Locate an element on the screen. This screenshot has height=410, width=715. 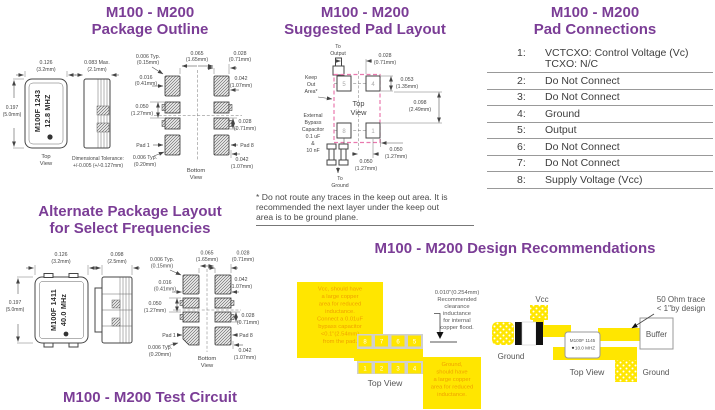
pad-description: Output is located at coordinates (561, 130).